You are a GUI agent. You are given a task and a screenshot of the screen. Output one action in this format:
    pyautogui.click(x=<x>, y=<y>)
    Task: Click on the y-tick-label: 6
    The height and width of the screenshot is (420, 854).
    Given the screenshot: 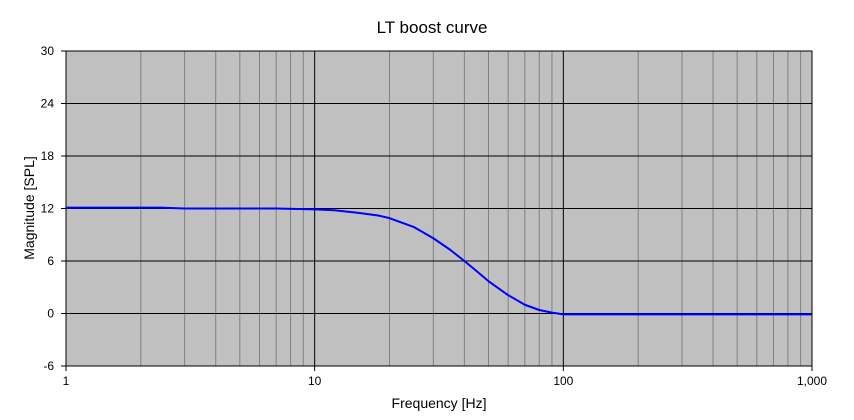 What is the action you would take?
    pyautogui.click(x=50, y=261)
    